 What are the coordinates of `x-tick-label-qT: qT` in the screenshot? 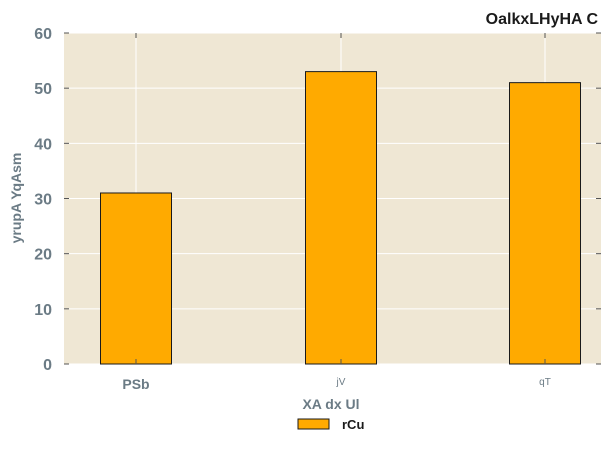 It's located at (545, 382).